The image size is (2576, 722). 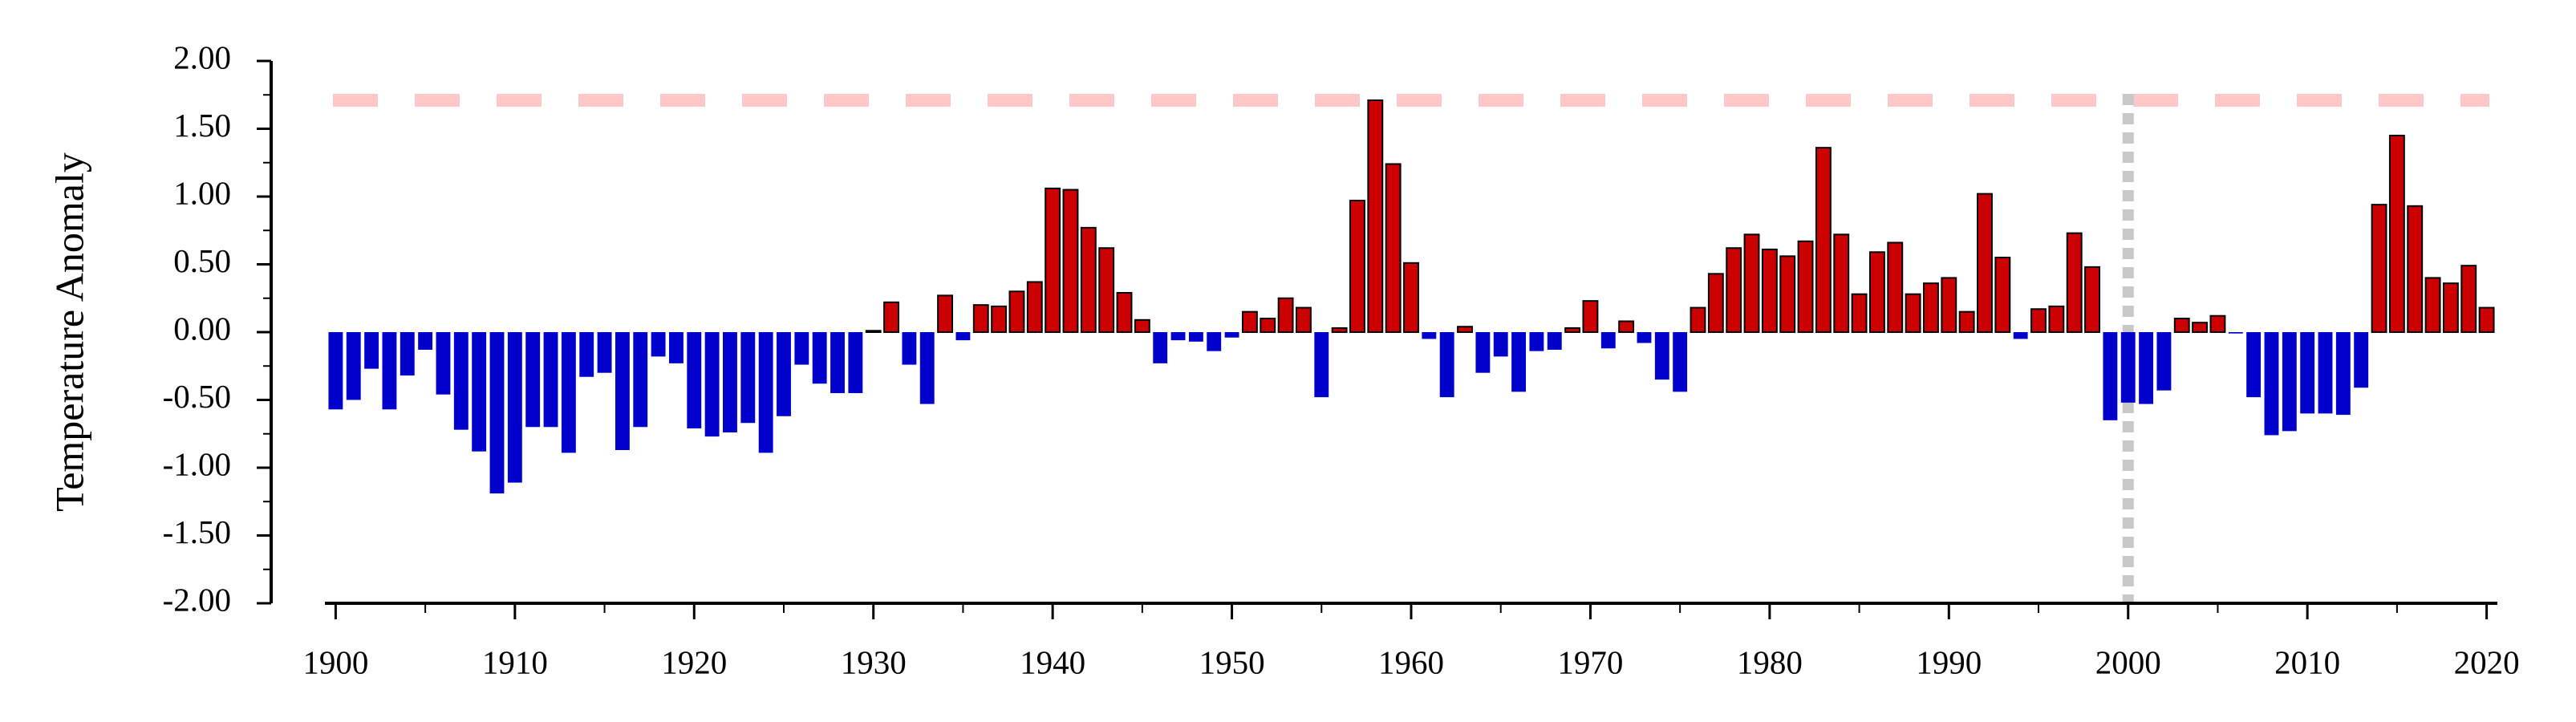 What do you see at coordinates (202, 328) in the screenshot?
I see `y-tick-label: 0.00` at bounding box center [202, 328].